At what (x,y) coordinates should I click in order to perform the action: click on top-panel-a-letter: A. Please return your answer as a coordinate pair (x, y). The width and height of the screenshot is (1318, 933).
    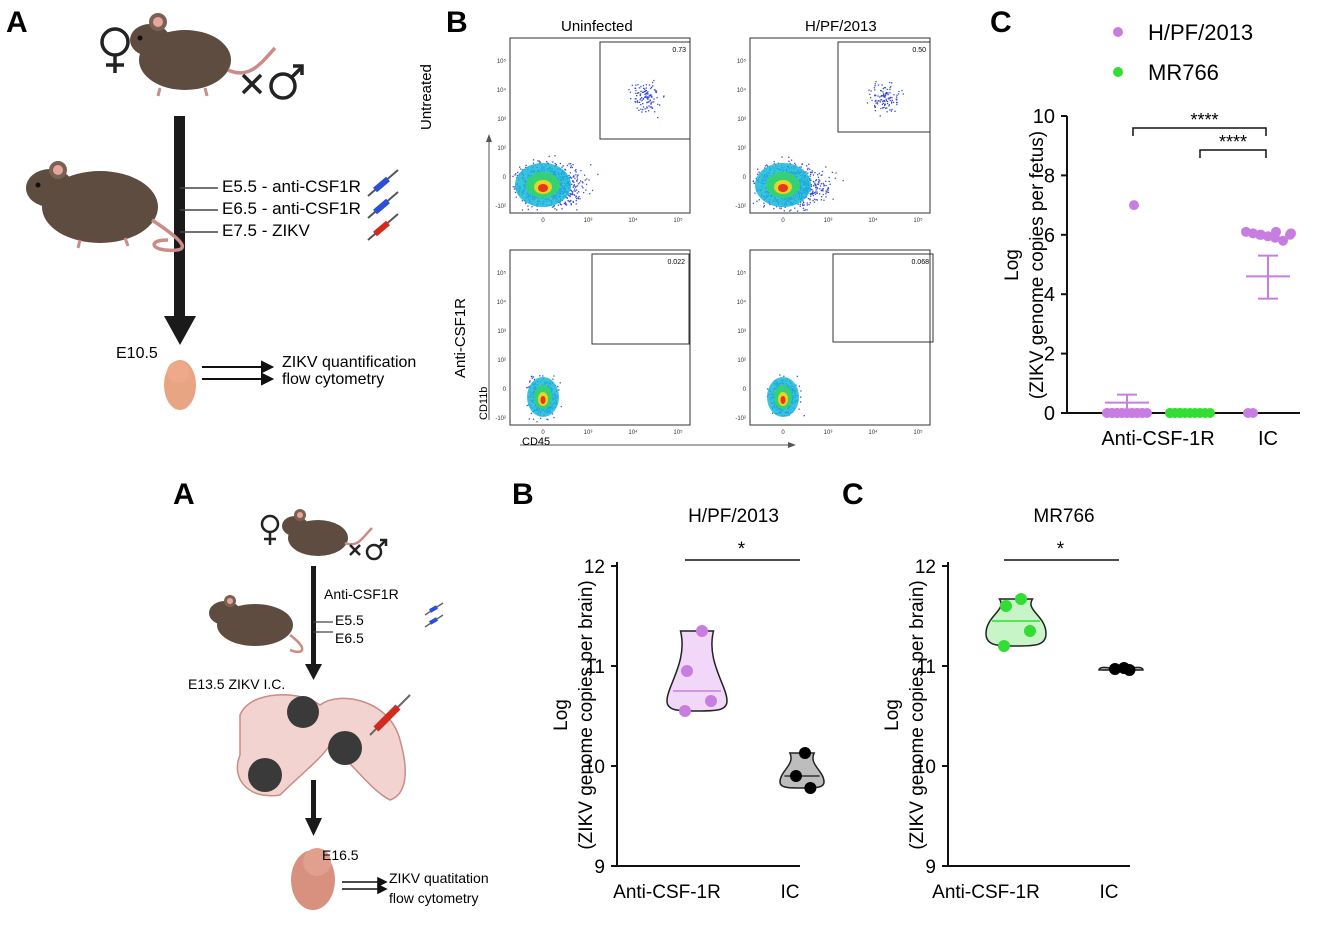
    Looking at the image, I should click on (17, 22).